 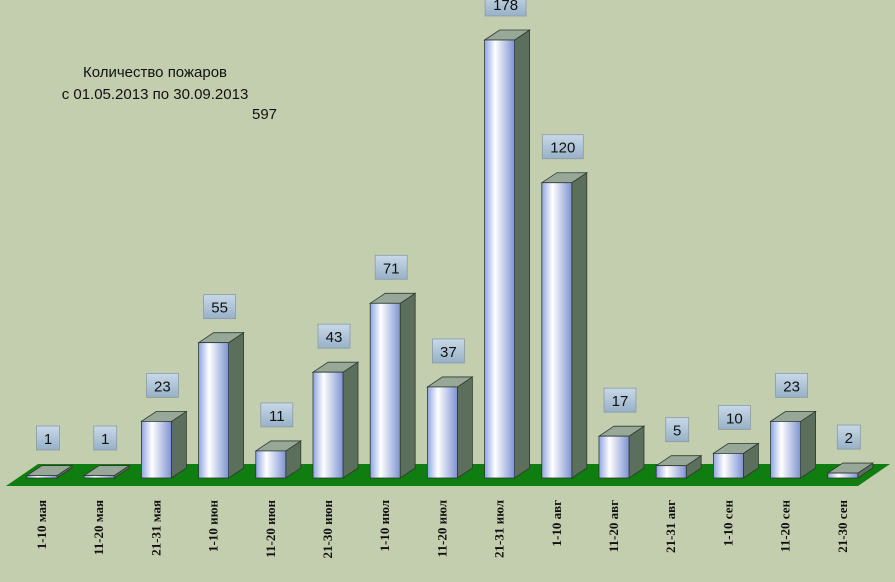 What do you see at coordinates (213, 525) in the screenshot?
I see `x-tick-label: 1-10 июн` at bounding box center [213, 525].